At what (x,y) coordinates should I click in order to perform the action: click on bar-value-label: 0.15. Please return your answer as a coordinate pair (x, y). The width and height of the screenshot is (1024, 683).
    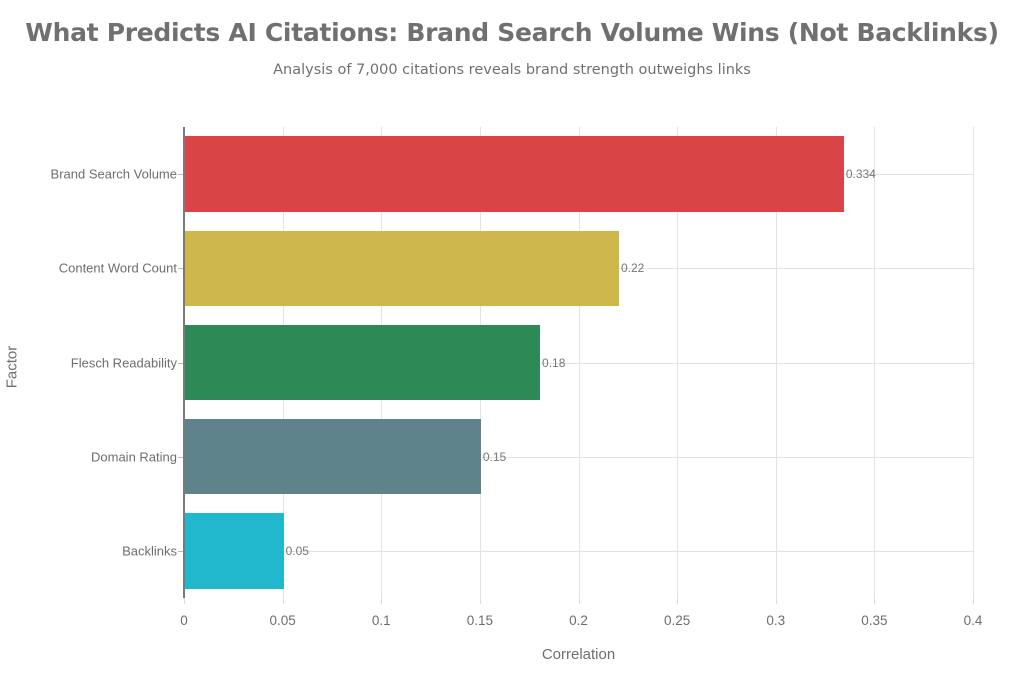
    Looking at the image, I should click on (494, 456).